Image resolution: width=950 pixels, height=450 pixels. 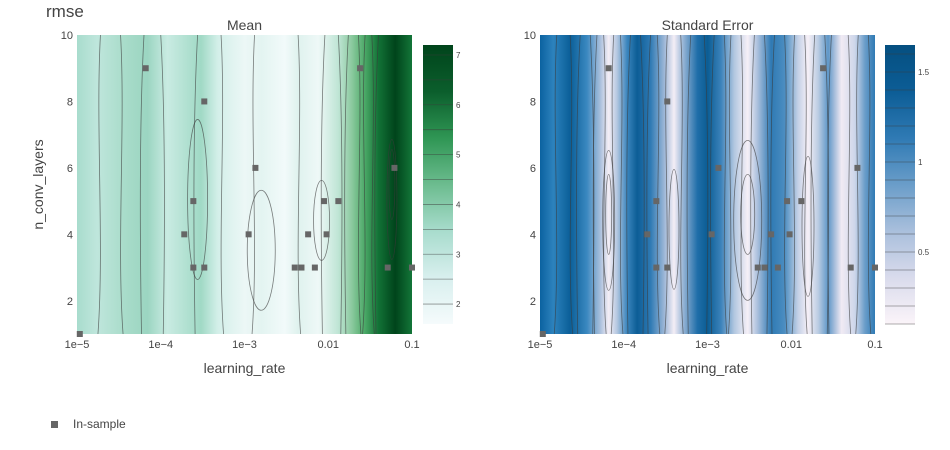 What do you see at coordinates (458, 304) in the screenshot?
I see `colorbar-tick-label: 2` at bounding box center [458, 304].